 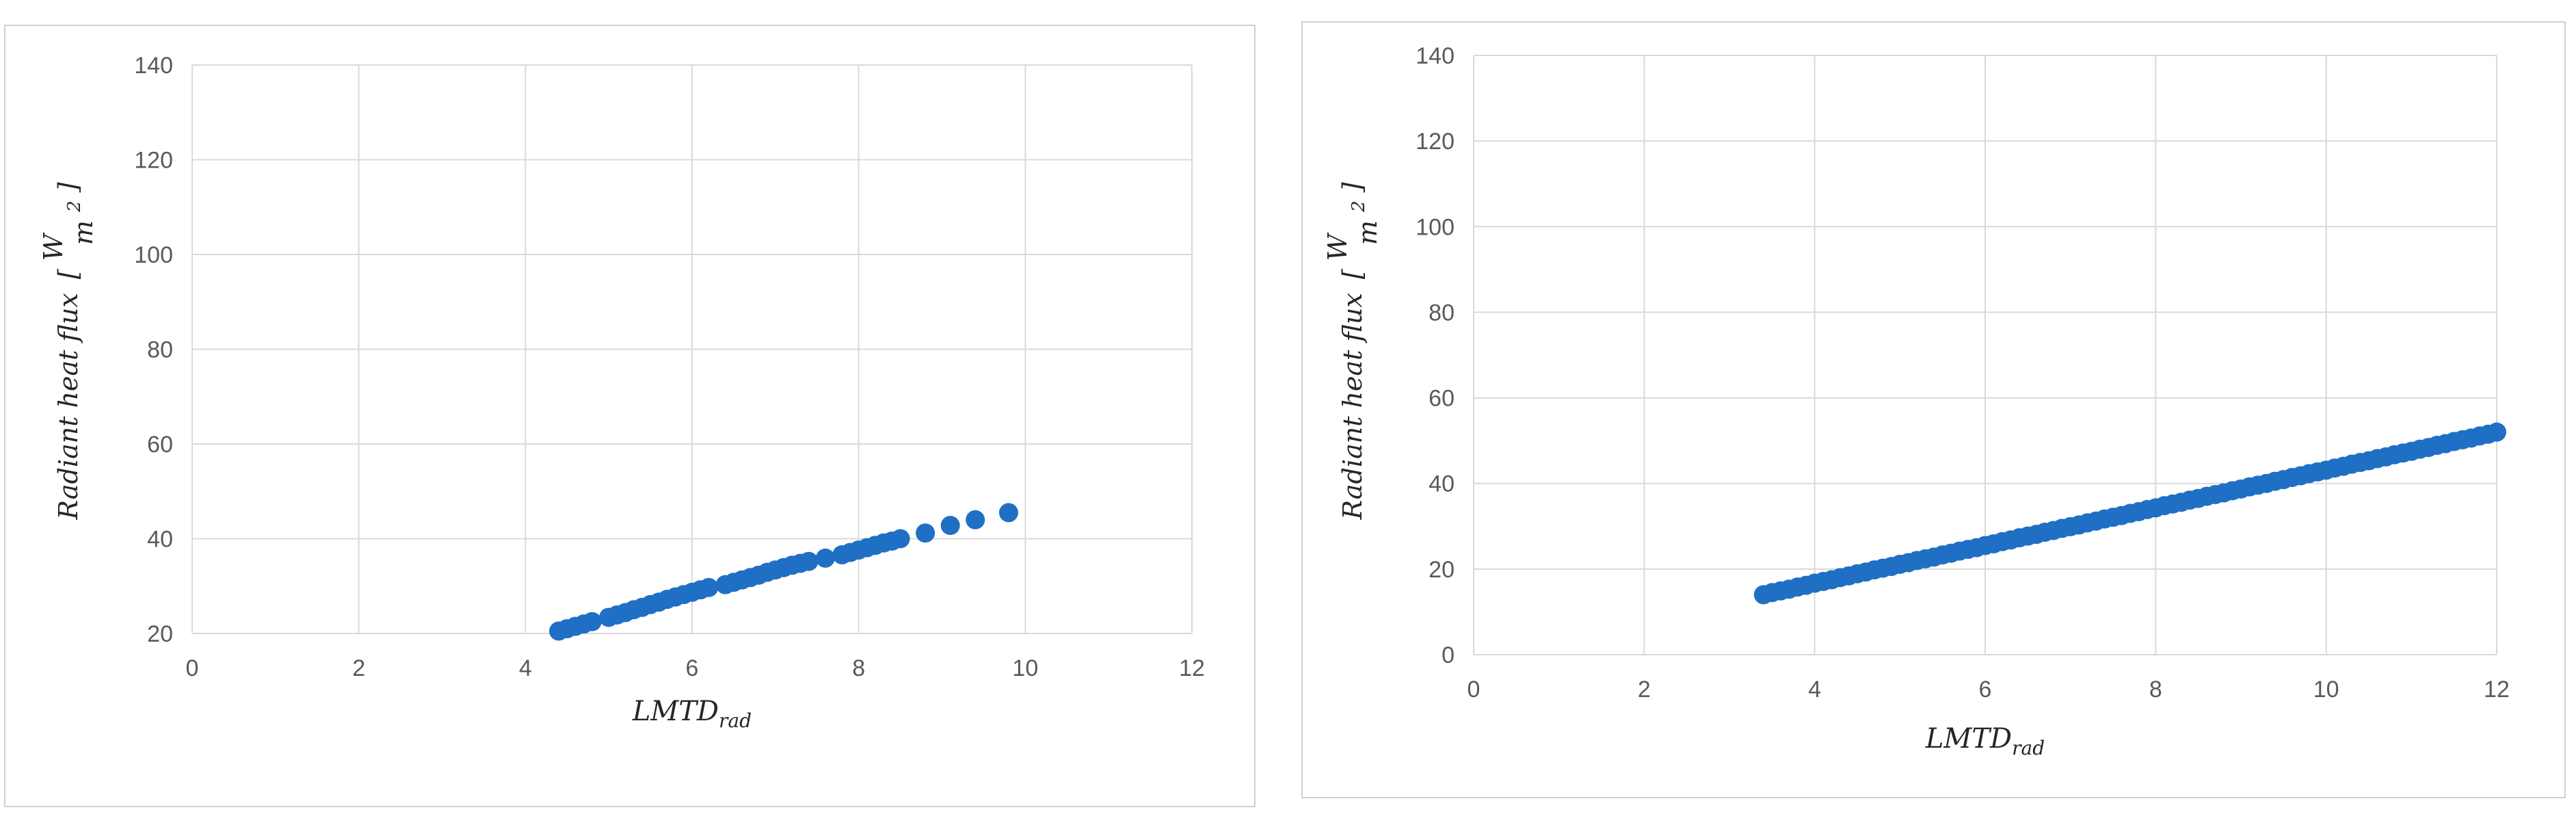 What do you see at coordinates (1448, 655) in the screenshot?
I see `y-tick-label: 0` at bounding box center [1448, 655].